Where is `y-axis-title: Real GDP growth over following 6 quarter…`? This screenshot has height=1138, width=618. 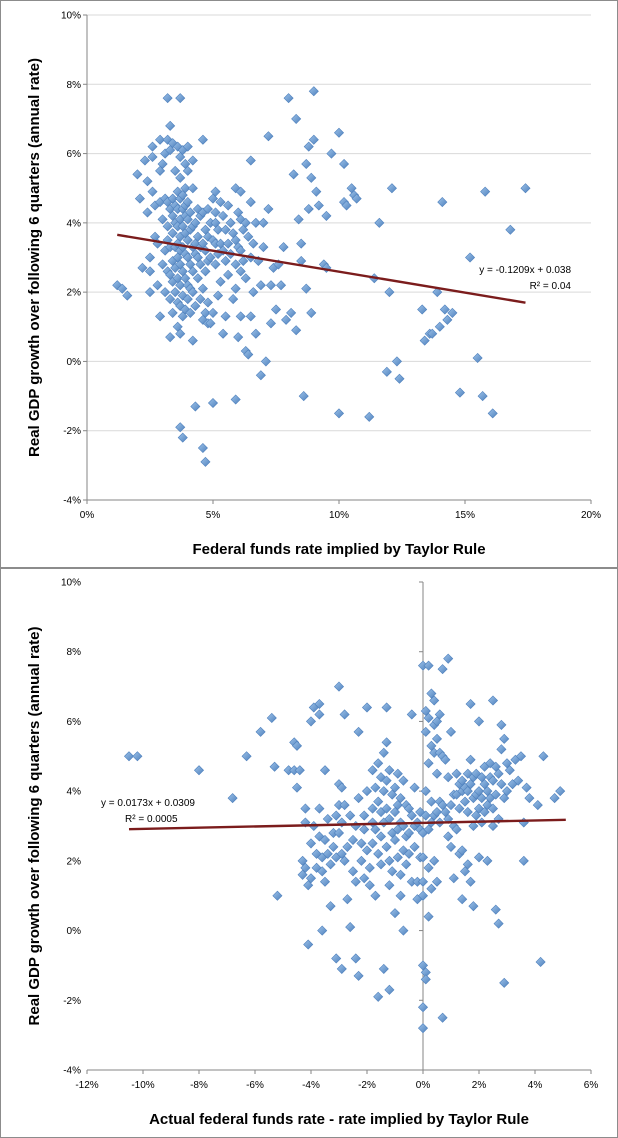 y-axis-title: Real GDP growth over following 6 quarter… is located at coordinates (34, 826).